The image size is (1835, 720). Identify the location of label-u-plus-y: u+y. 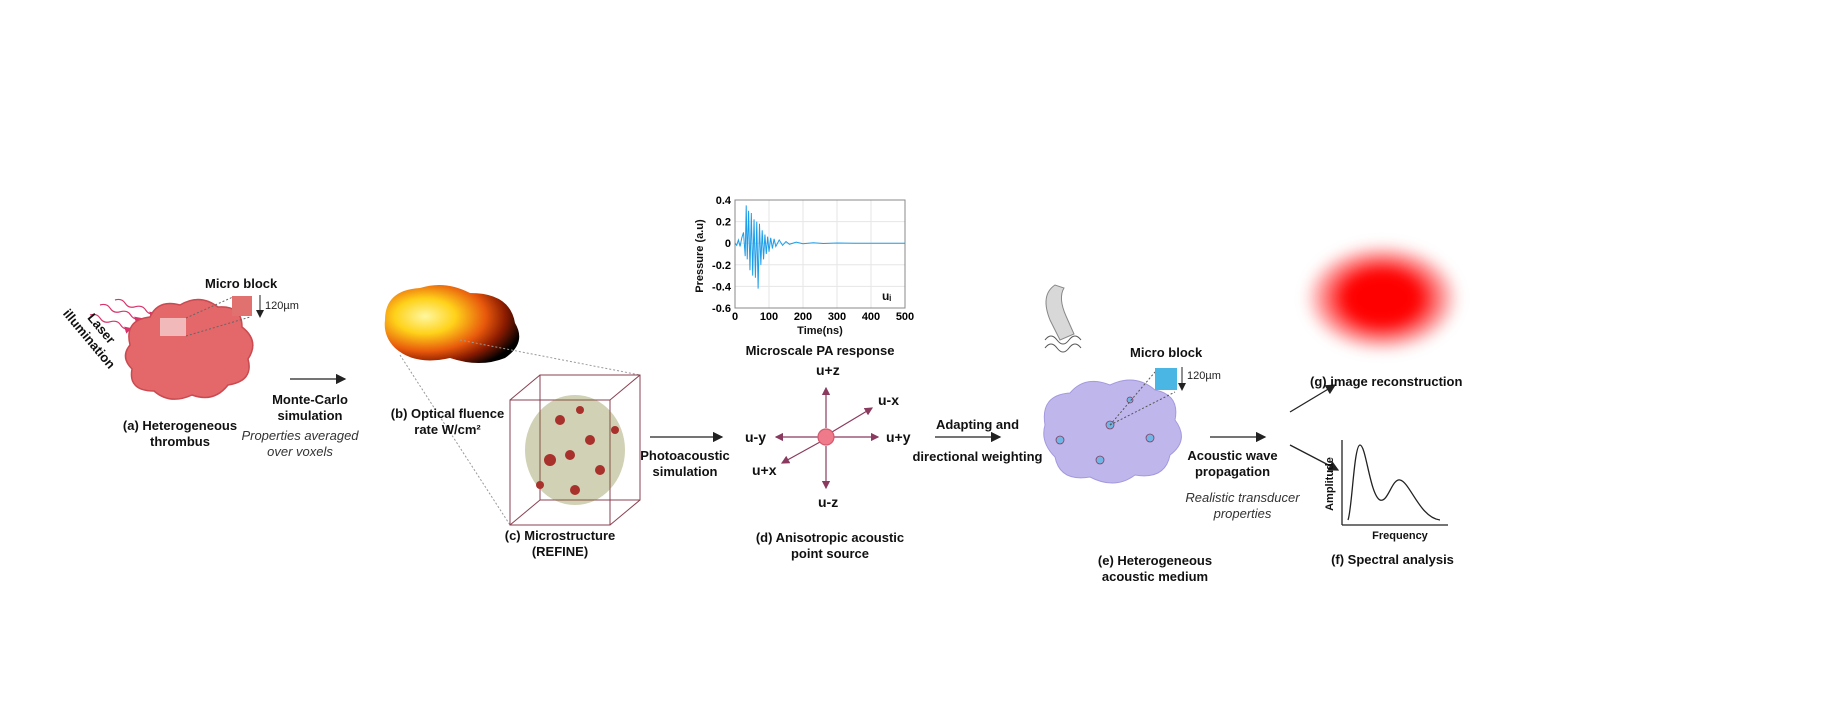
(898, 437).